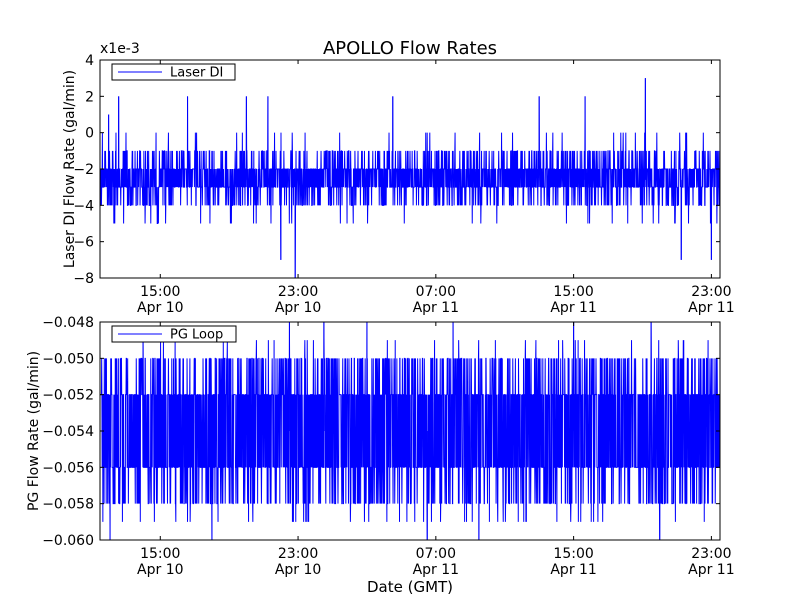 This screenshot has width=800, height=604. I want to click on y-axis-label: Laser DI Flow Rate (gal/min), so click(70, 169).